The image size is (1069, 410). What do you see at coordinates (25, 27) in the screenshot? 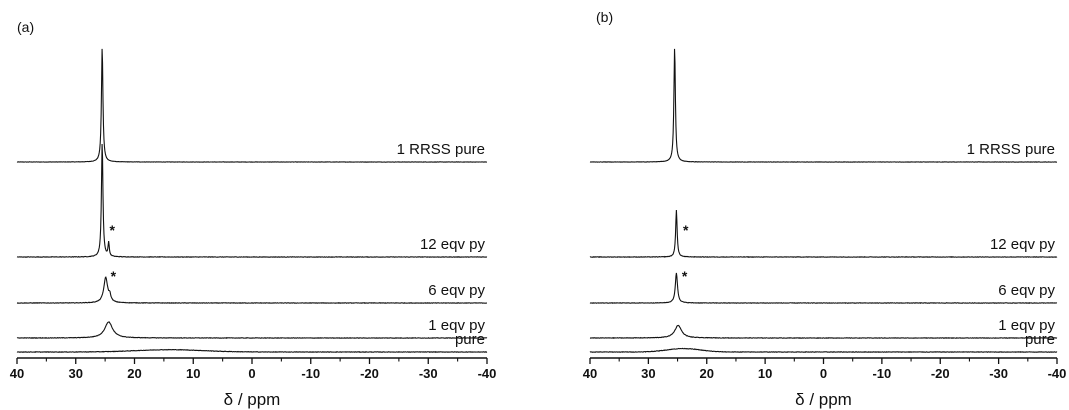
I see `panel-label: (a)` at bounding box center [25, 27].